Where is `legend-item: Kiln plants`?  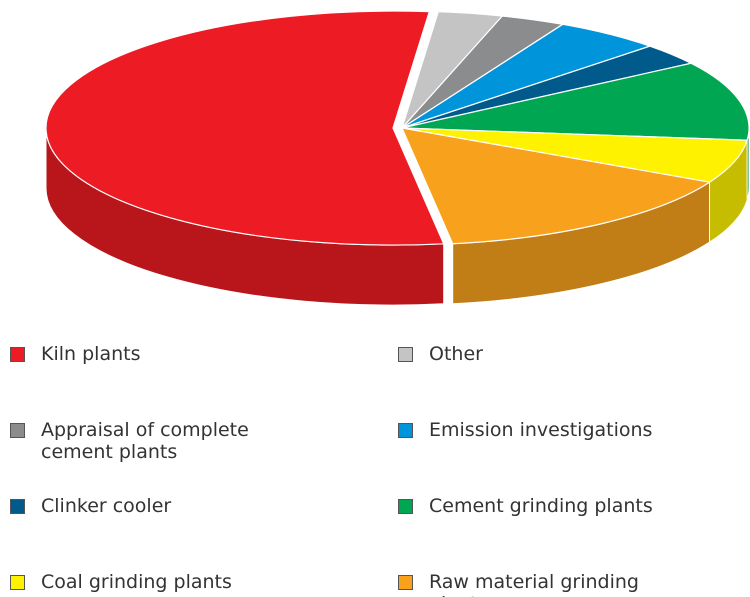
legend-item: Kiln plants is located at coordinates (150, 354).